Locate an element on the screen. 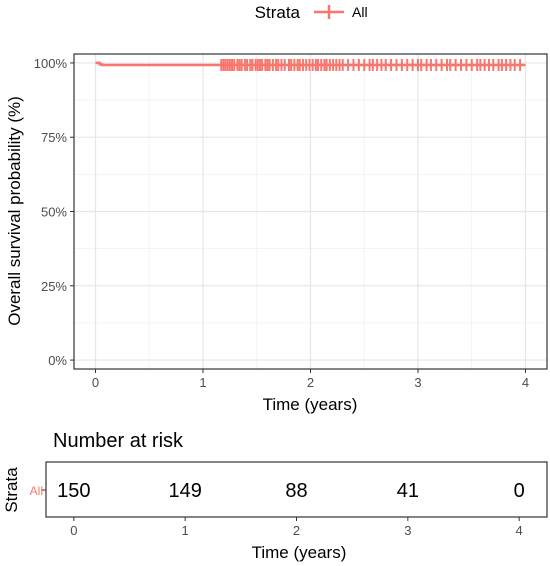 Image resolution: width=550 pixels, height=566 pixels. risk-x-tick-label: 3 is located at coordinates (407, 530).